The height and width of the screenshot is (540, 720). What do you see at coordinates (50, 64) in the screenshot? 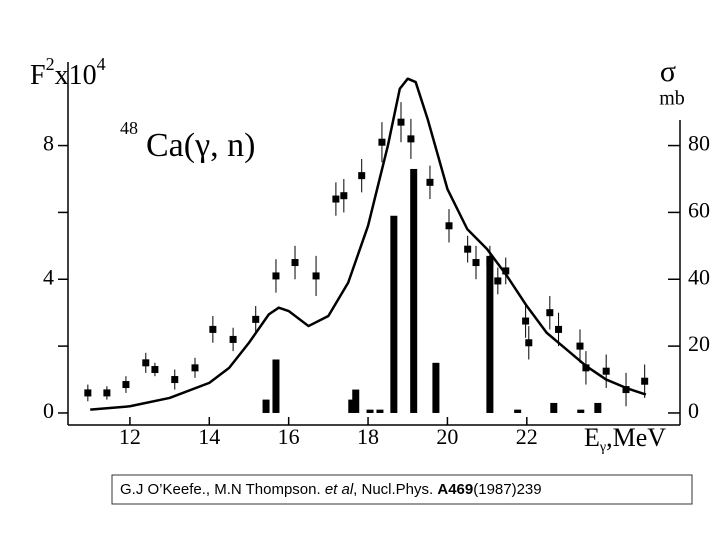
I see `y-label-sup: 2` at bounding box center [50, 64].